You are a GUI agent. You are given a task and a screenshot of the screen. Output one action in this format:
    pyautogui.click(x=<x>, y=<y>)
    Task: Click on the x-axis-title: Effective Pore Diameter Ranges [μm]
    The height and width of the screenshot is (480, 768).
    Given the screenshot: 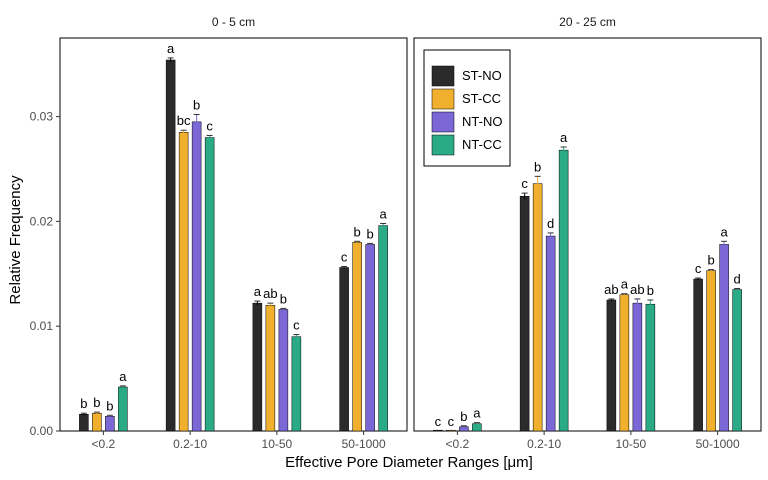 What is the action you would take?
    pyautogui.click(x=409, y=462)
    